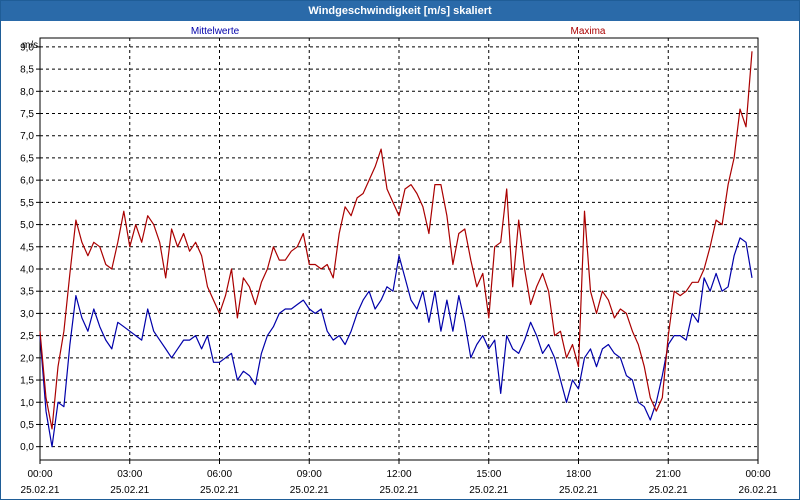 The width and height of the screenshot is (800, 500). I want to click on y-tick-label: 9,0, so click(27, 47).